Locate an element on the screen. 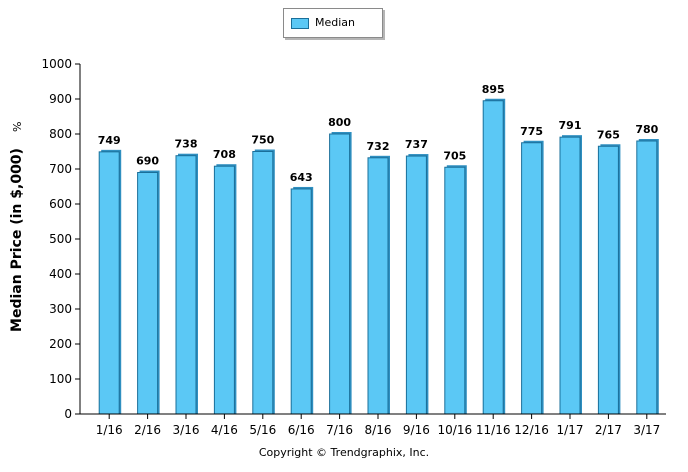 Image resolution: width=688 pixels, height=472 pixels. bar-value-label: 895 is located at coordinates (493, 89).